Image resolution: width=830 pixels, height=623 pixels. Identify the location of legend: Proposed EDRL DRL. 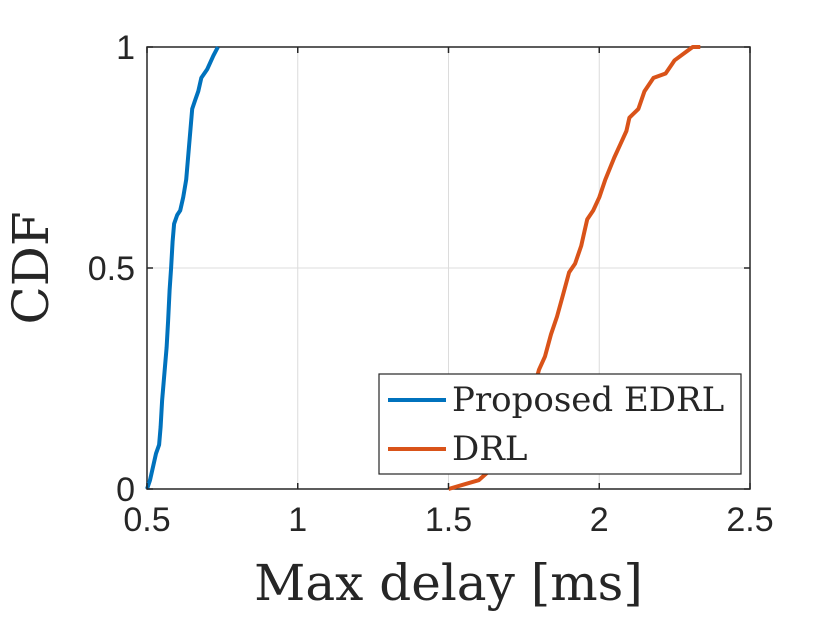
(560, 424).